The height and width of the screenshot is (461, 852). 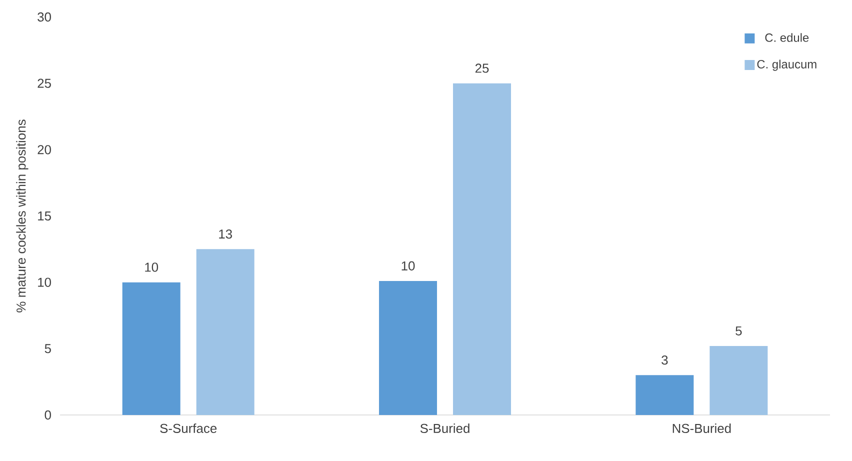 What do you see at coordinates (44, 17) in the screenshot?
I see `y-tick-label: 30` at bounding box center [44, 17].